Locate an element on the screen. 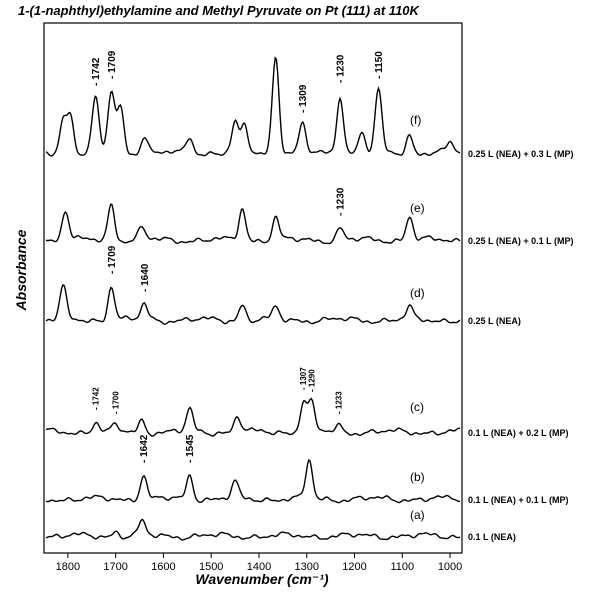  spectrum-series: (b) 0.1 L (NEA) + 0.1 L (MP) - 1642 - 1545 is located at coordinates (306, 469).